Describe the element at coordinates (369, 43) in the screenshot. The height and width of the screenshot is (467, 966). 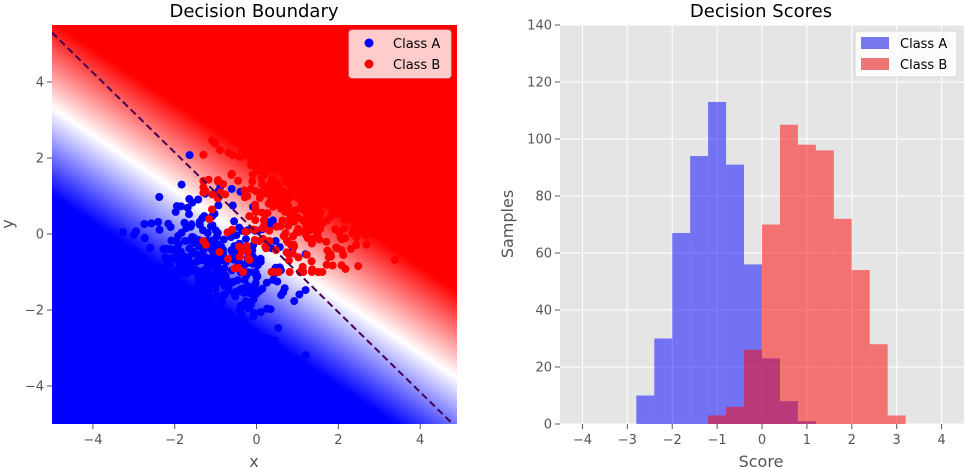
I see `legend-marker-class-a` at that location.